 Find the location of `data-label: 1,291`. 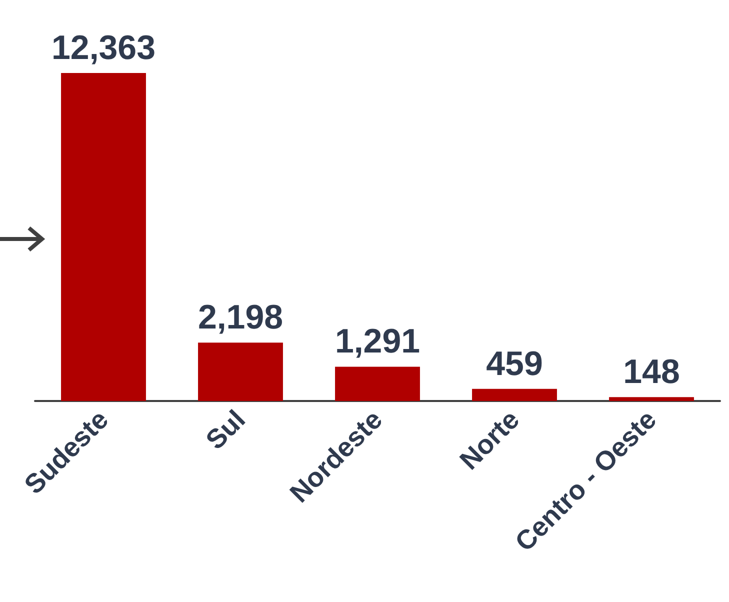

data-label: 1,291 is located at coordinates (377, 341).